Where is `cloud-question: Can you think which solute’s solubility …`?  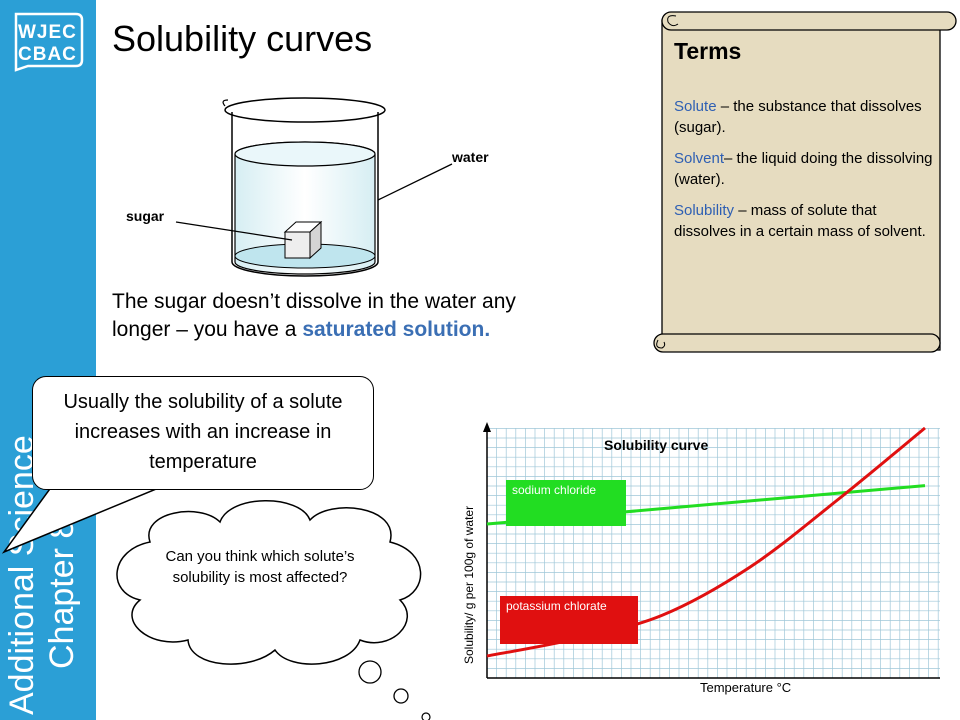
cloud-question: Can you think which solute’s solubility … is located at coordinates (260, 567).